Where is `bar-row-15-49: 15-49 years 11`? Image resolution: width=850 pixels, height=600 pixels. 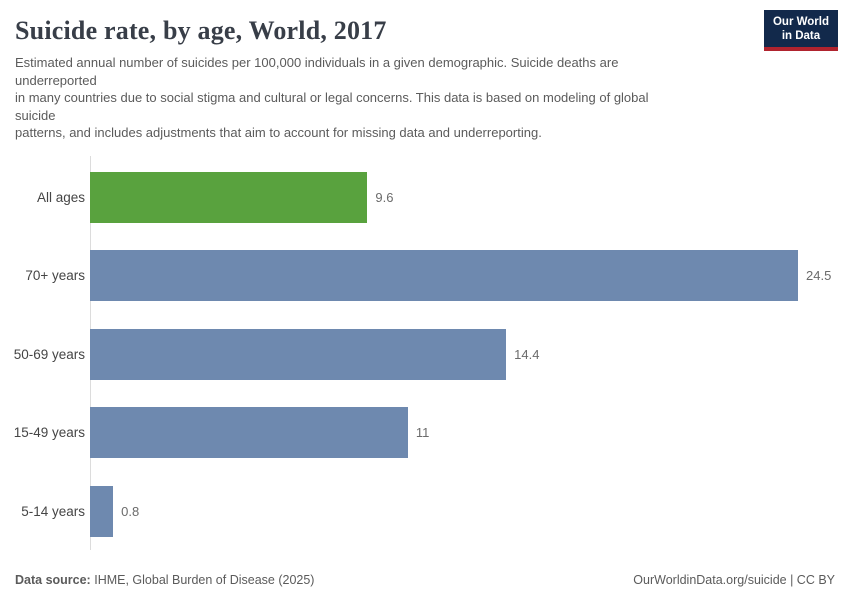
bar-row-15-49: 15-49 years 11 is located at coordinates (425, 432).